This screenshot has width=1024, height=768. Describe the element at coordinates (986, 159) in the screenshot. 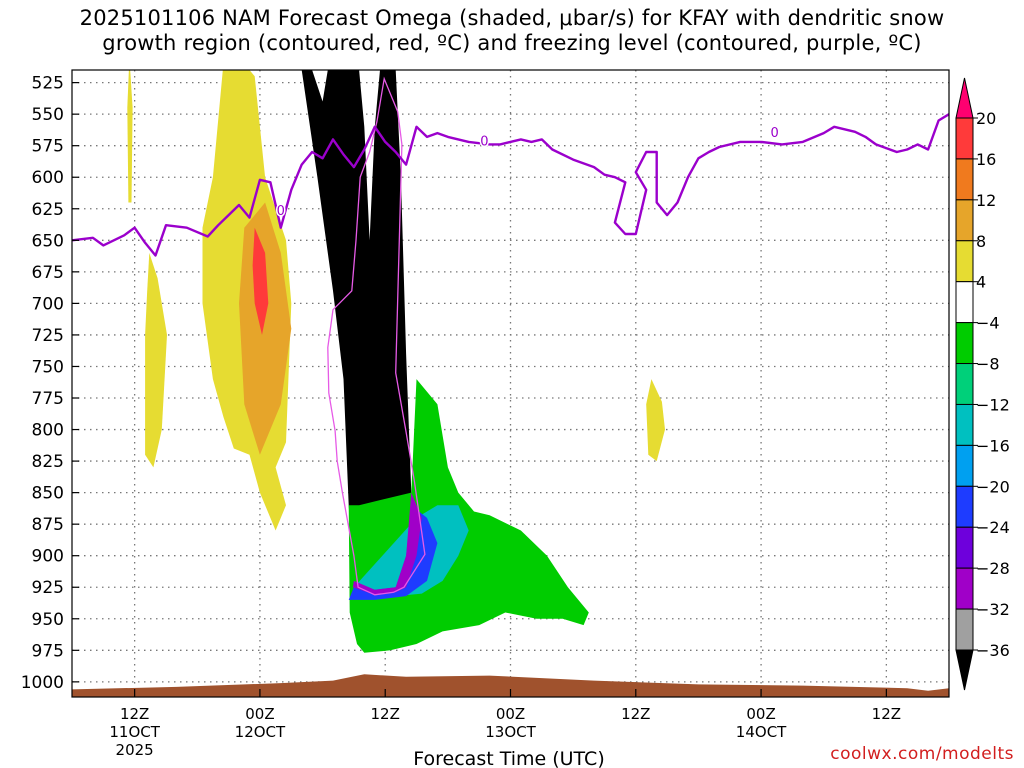

I see `colorbar-label: 16` at that location.